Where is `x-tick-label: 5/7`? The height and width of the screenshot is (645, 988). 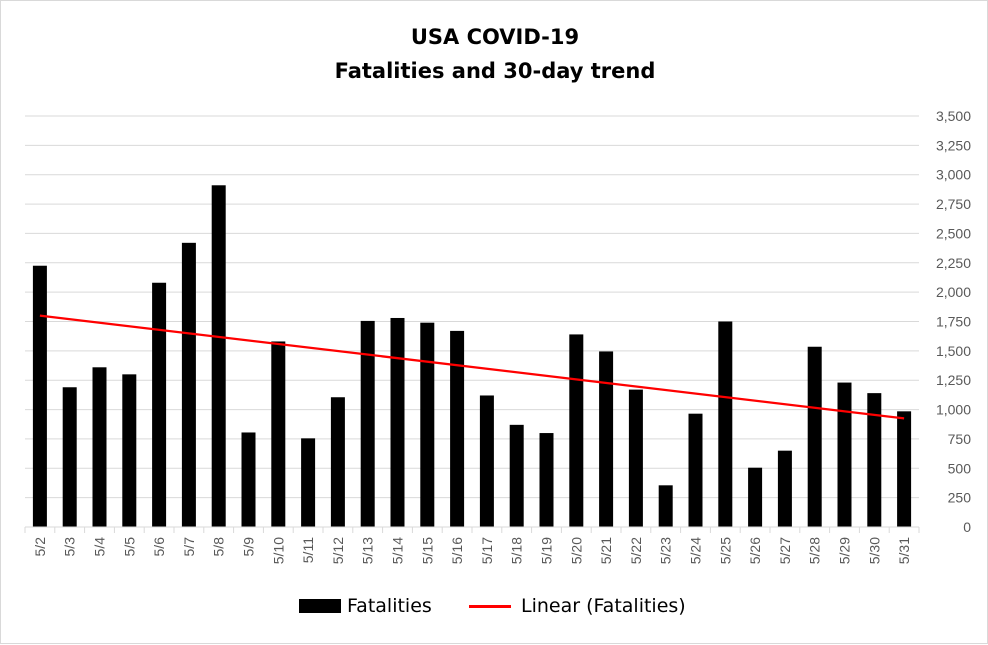
x-tick-label: 5/7 is located at coordinates (189, 547).